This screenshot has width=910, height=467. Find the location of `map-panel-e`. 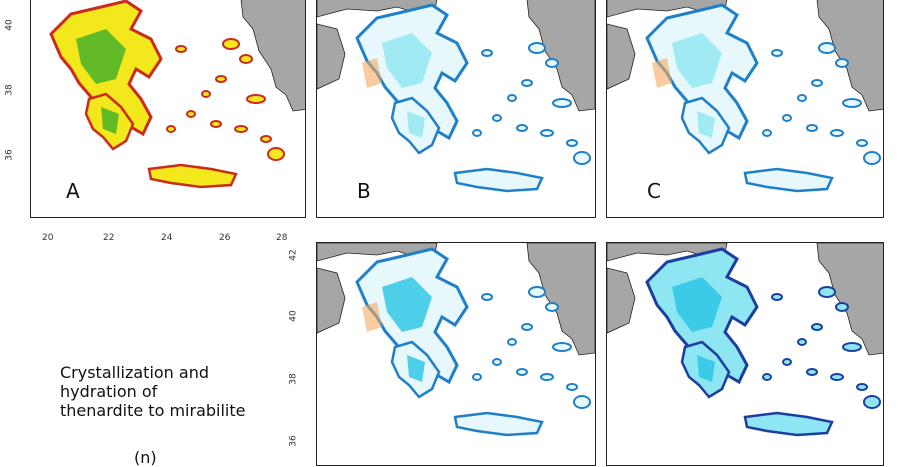

map-panel-e is located at coordinates (745, 354).